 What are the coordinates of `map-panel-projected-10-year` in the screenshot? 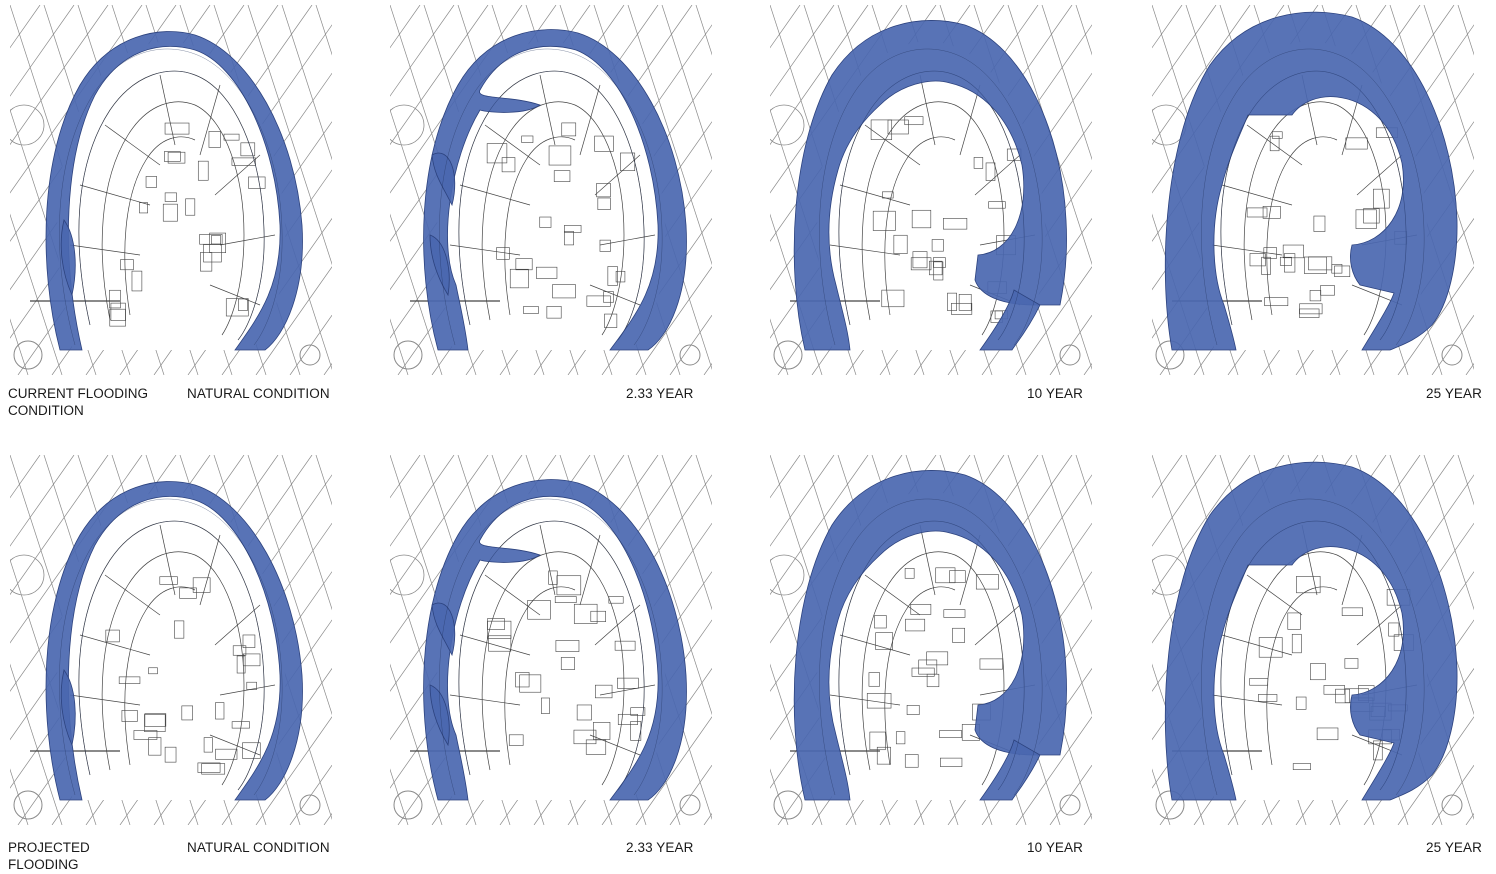 It's located at (931, 640).